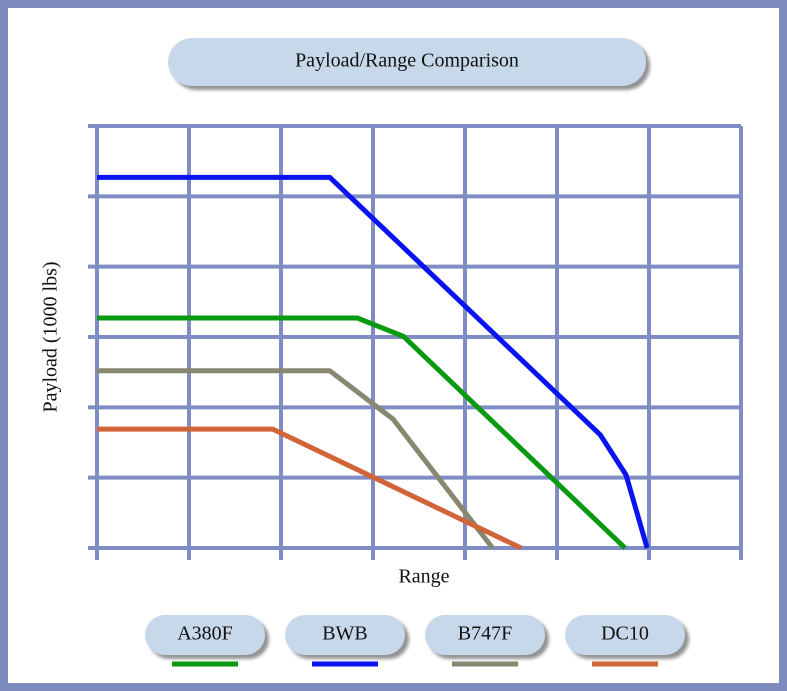  I want to click on chart-title: Payload/Range Comparison, so click(407, 61).